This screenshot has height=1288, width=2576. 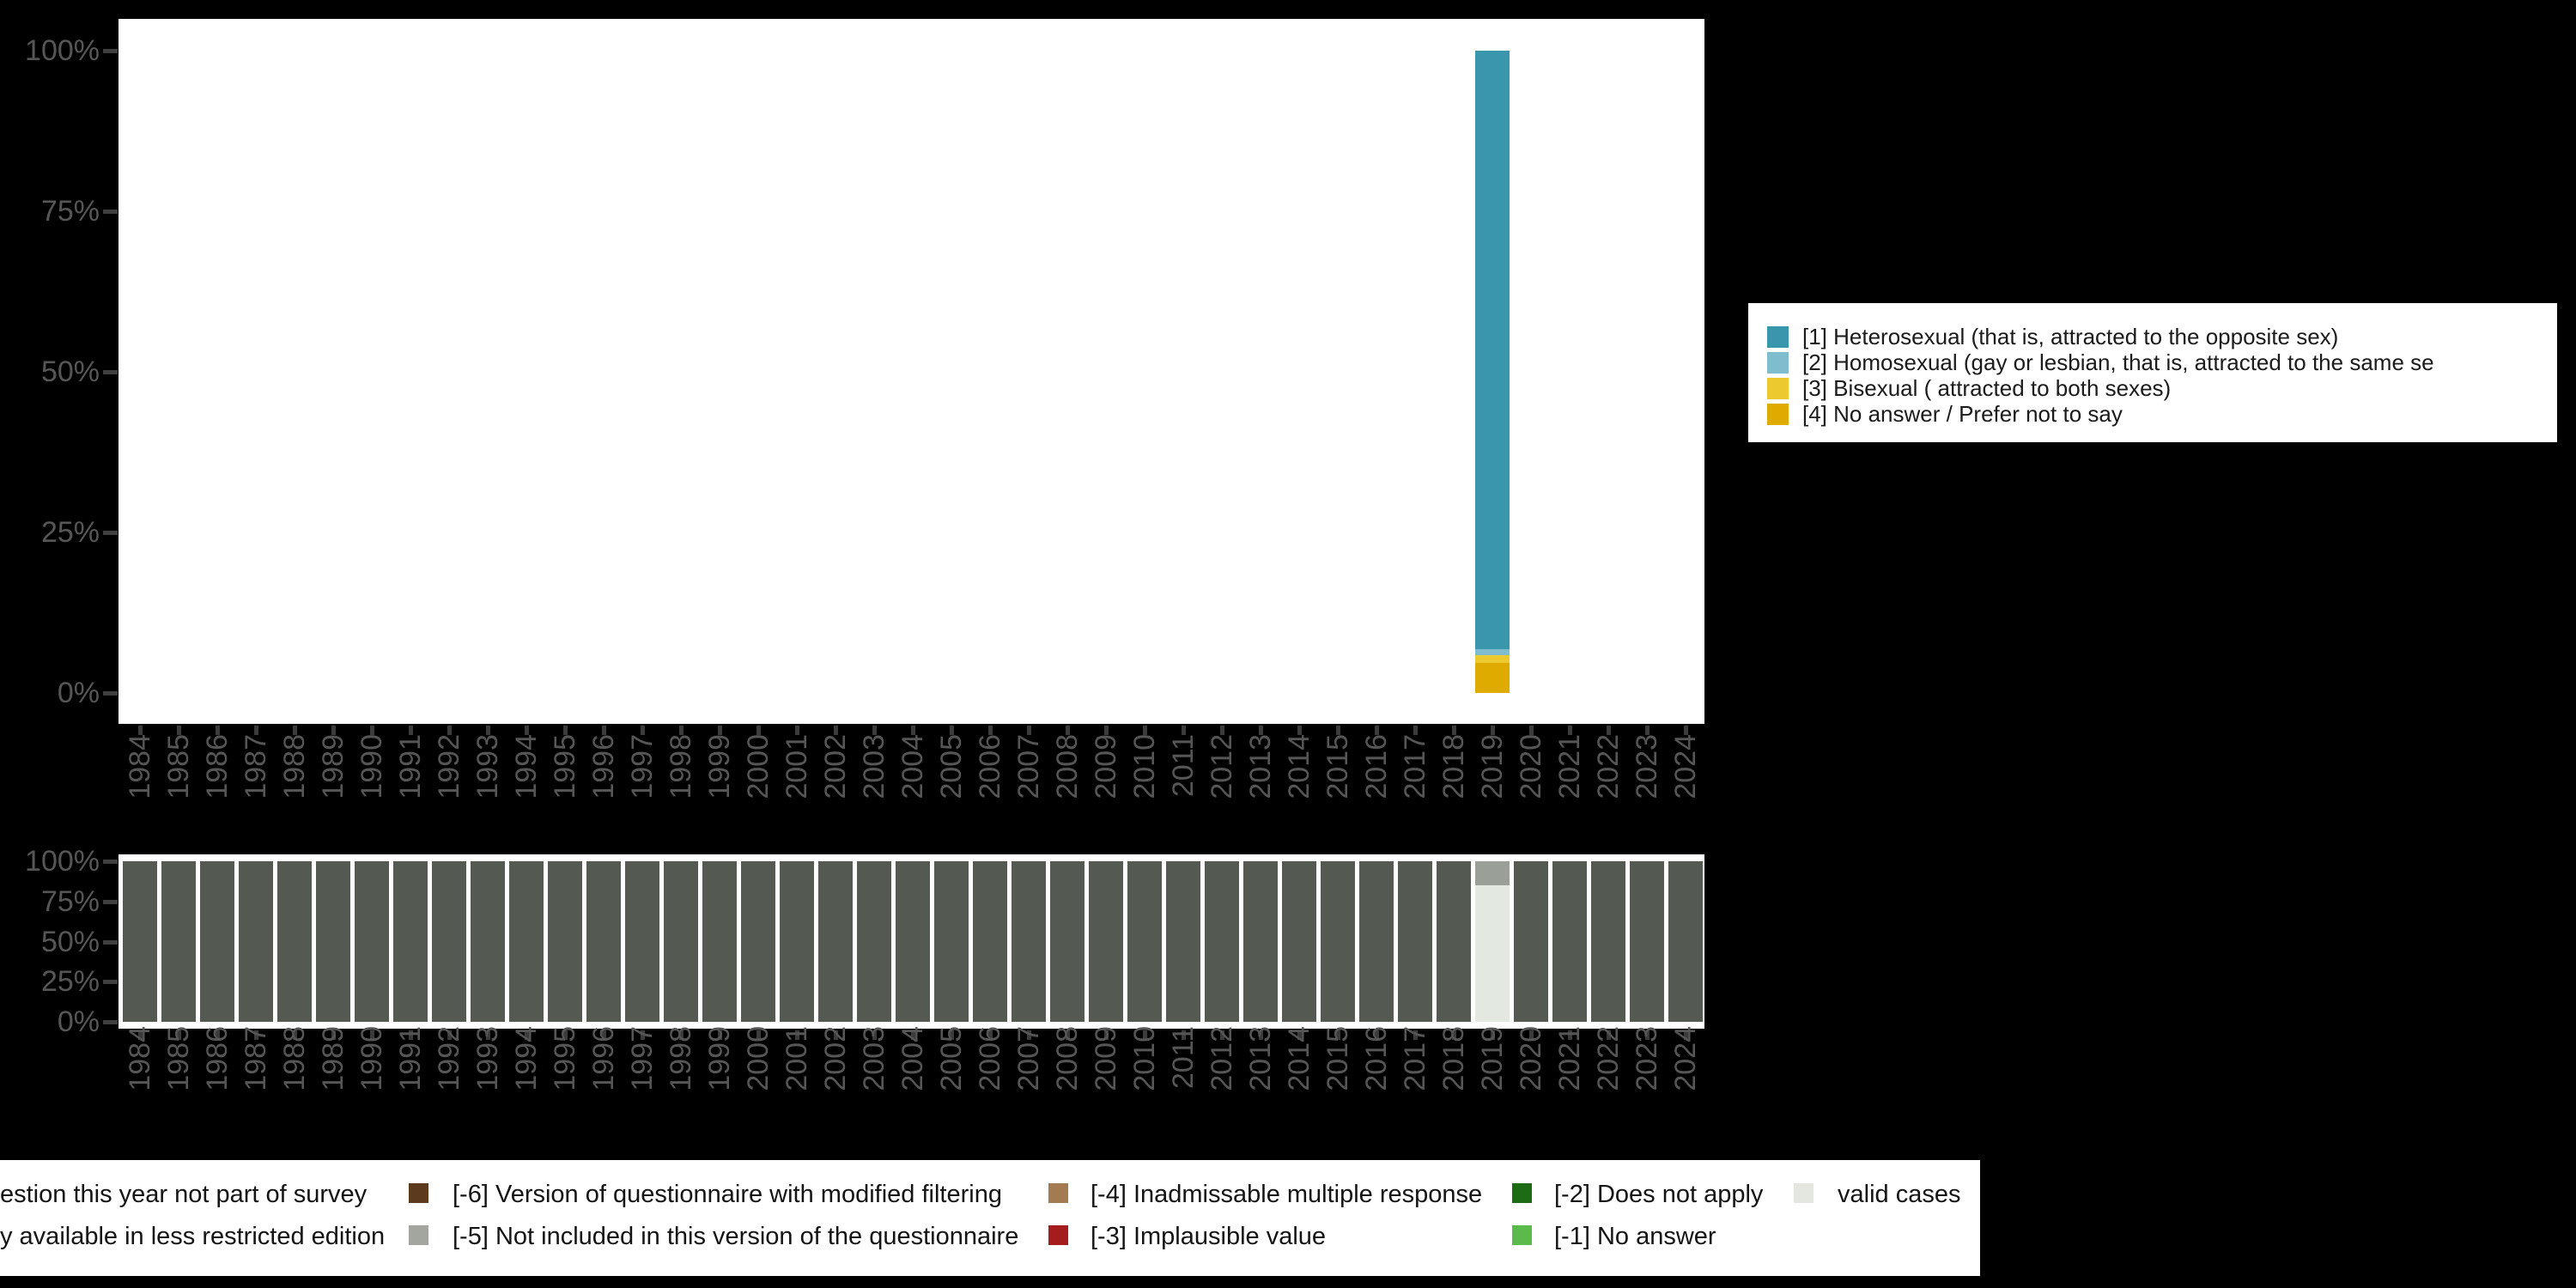 I want to click on x-axis-year-label: 1988, so click(x=294, y=1058).